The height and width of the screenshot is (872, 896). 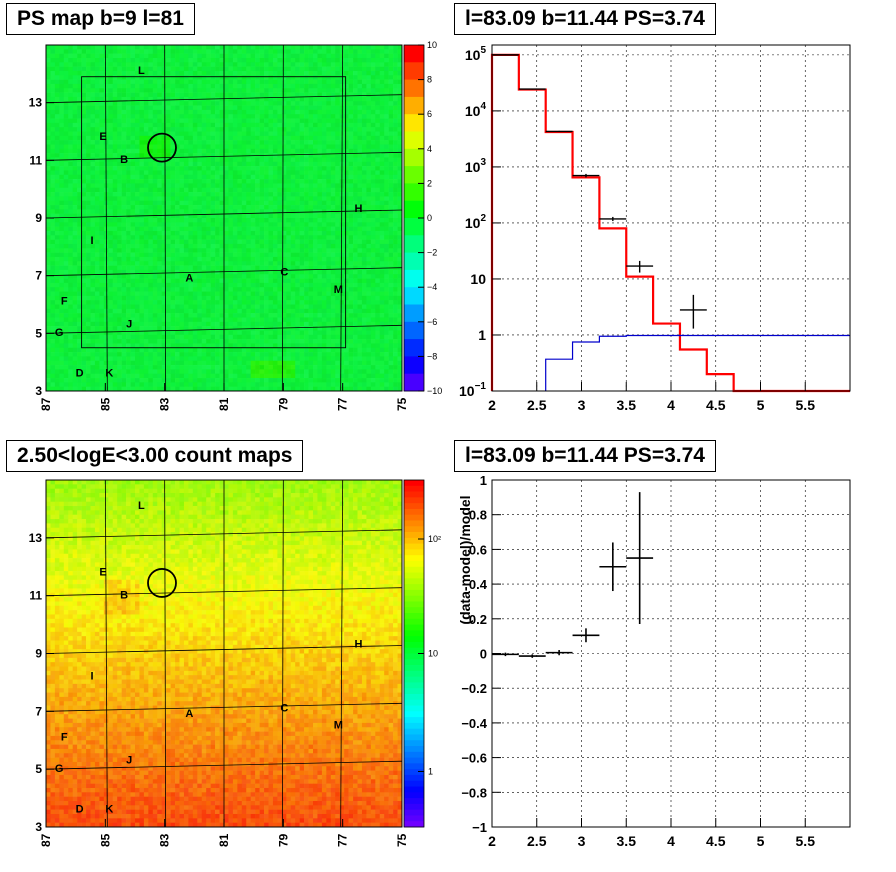 I want to click on residual-xtick-label-4: 4, so click(x=671, y=841).